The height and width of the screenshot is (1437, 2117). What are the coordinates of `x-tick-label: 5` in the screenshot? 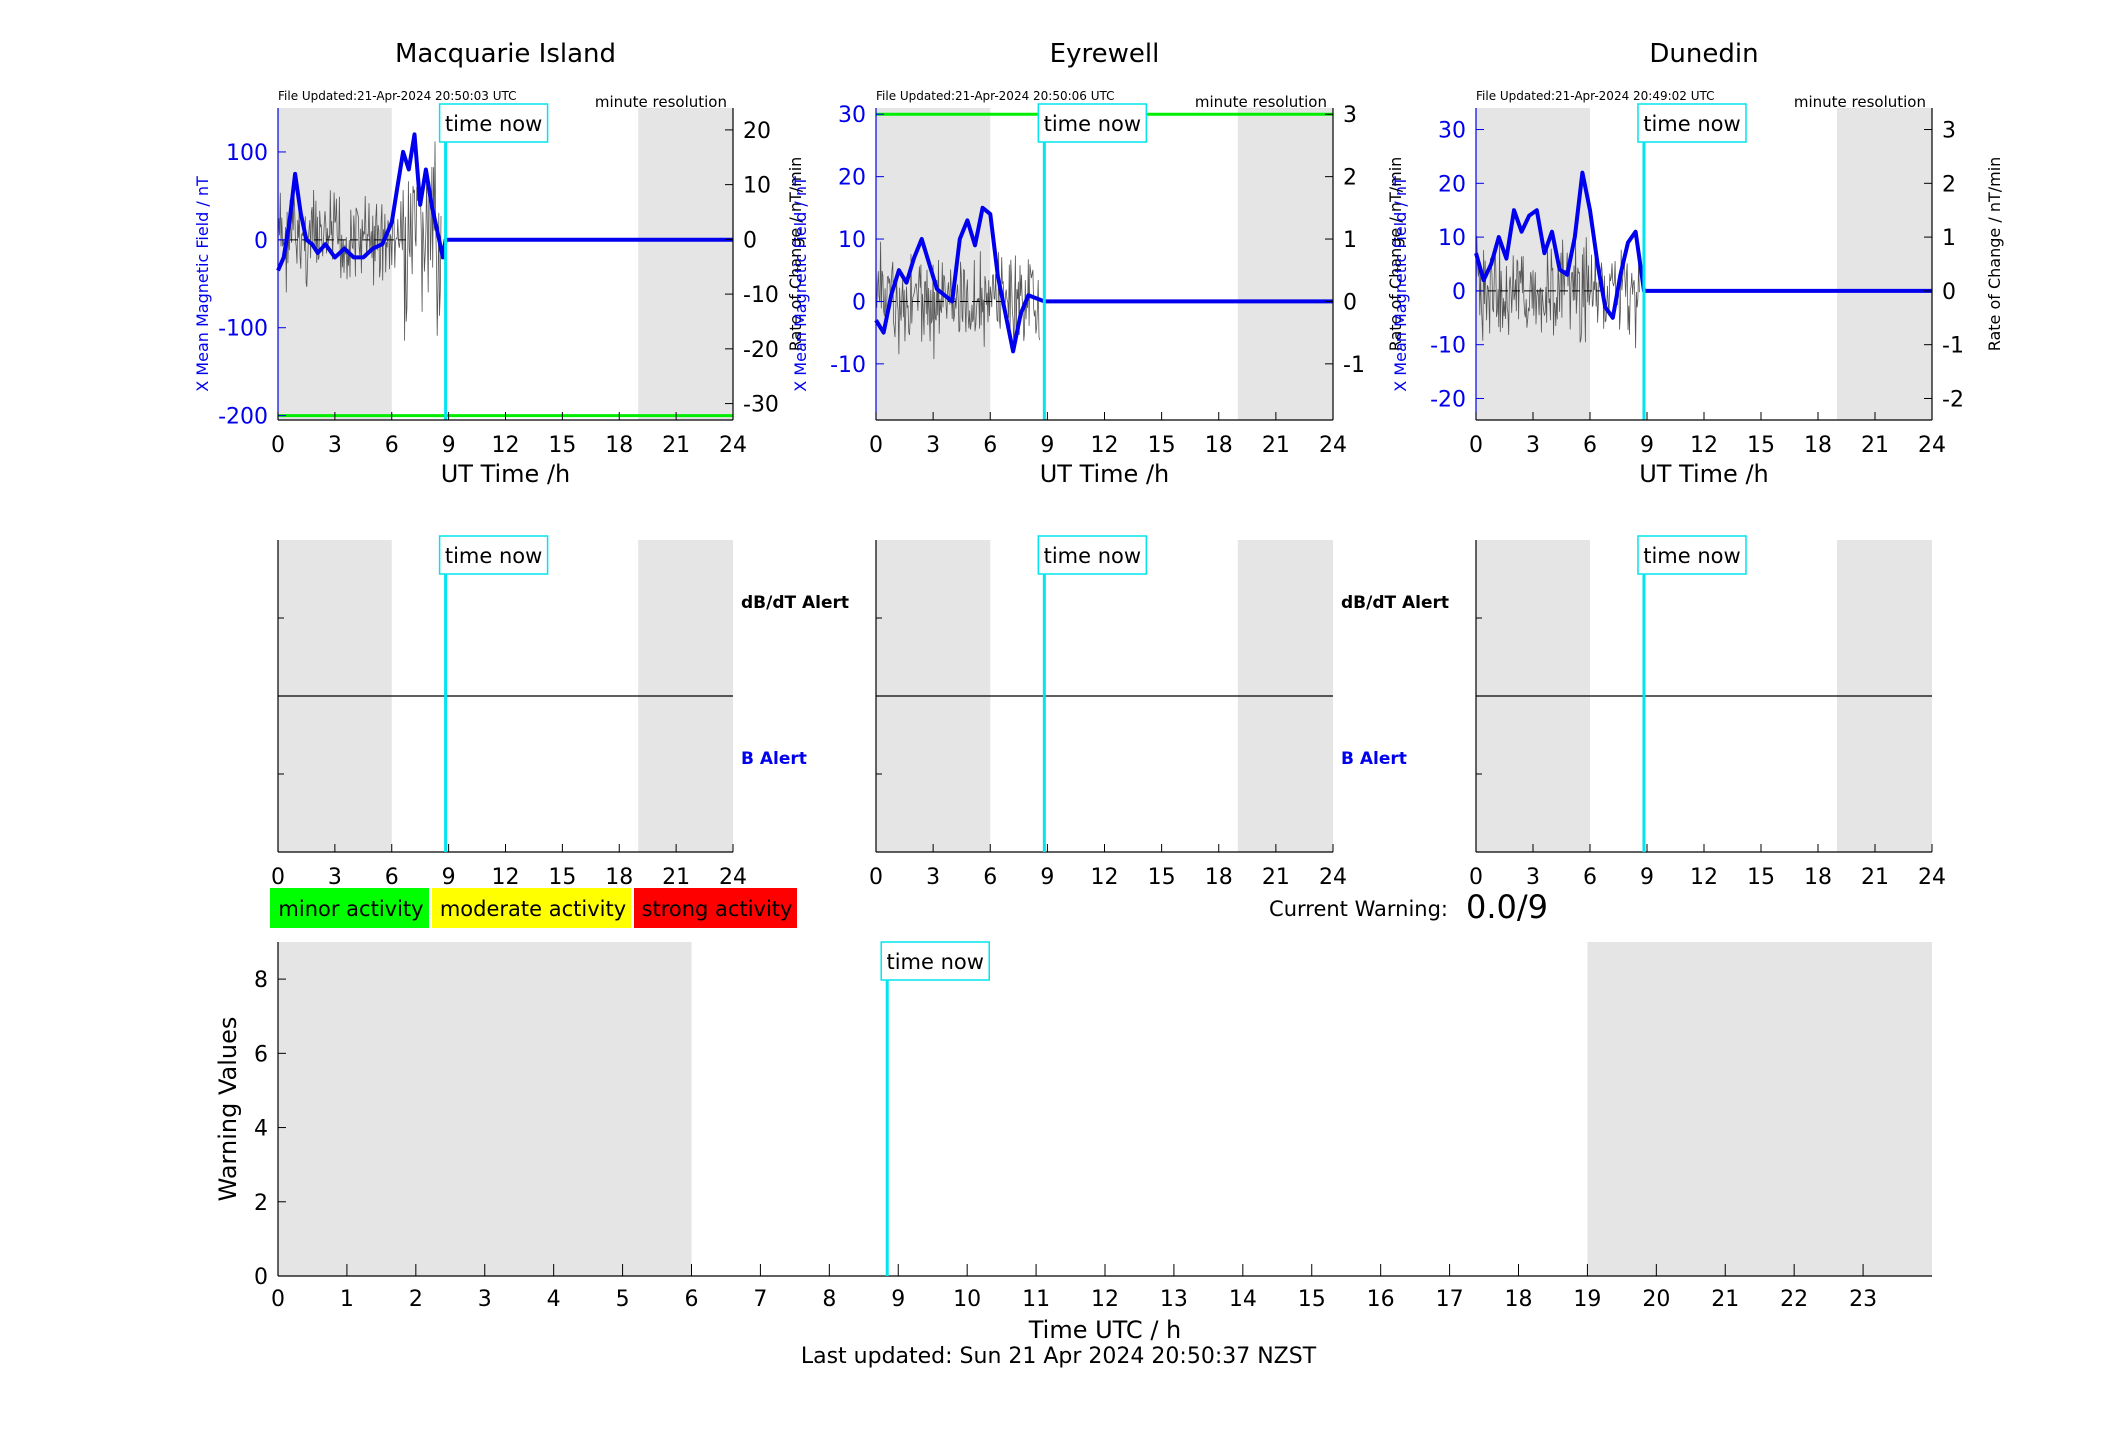 It's located at (623, 1299).